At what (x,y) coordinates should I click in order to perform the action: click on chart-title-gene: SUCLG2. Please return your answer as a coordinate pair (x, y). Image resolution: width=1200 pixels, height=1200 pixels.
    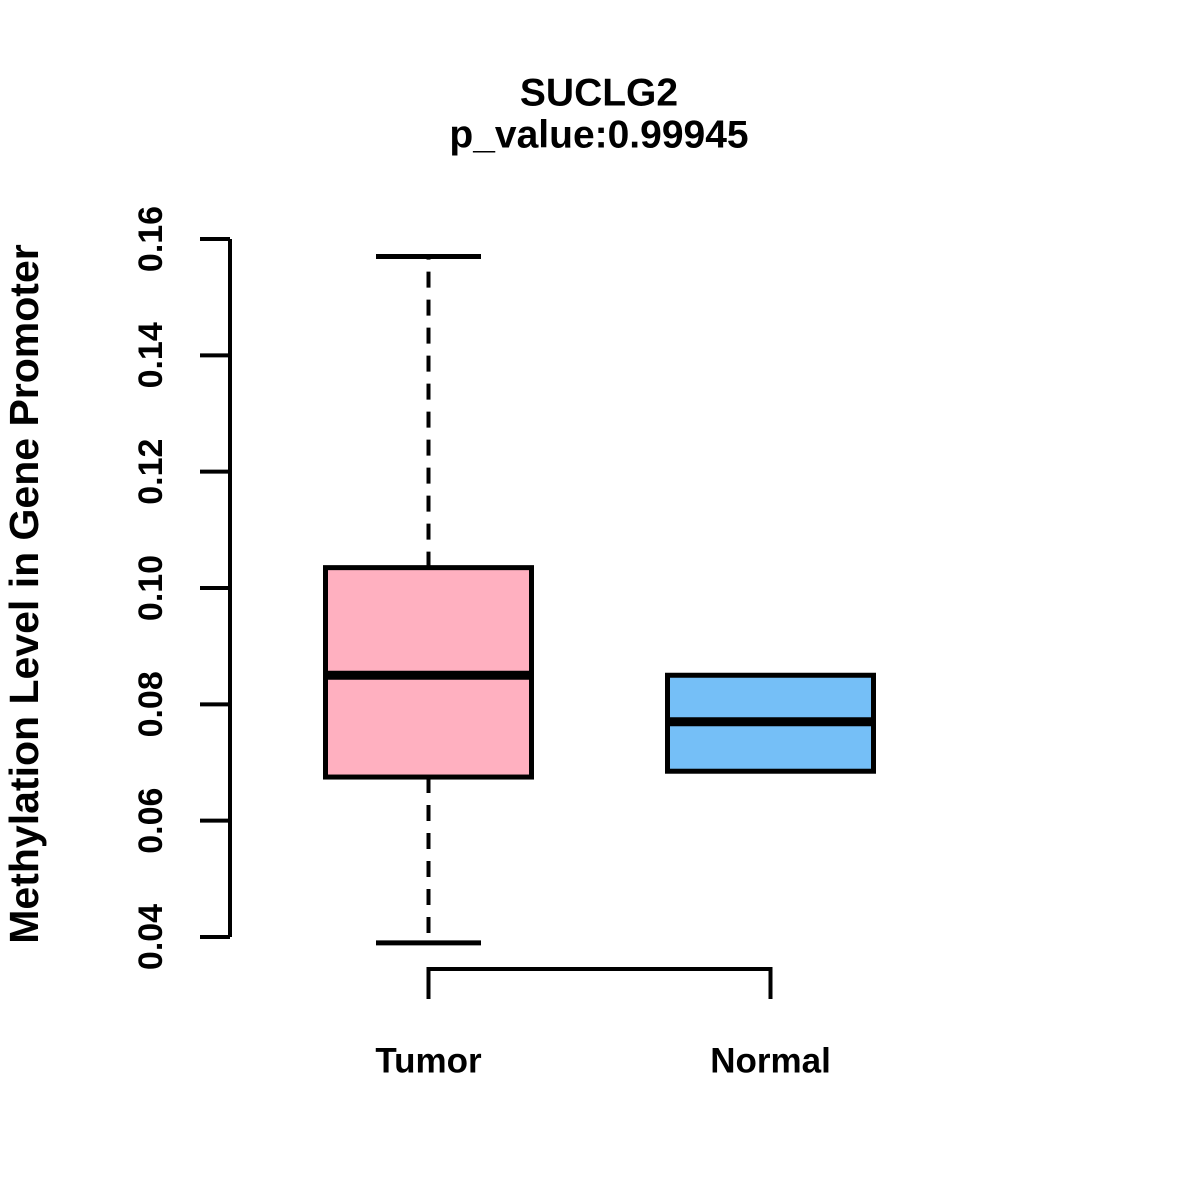
    Looking at the image, I should click on (599, 93).